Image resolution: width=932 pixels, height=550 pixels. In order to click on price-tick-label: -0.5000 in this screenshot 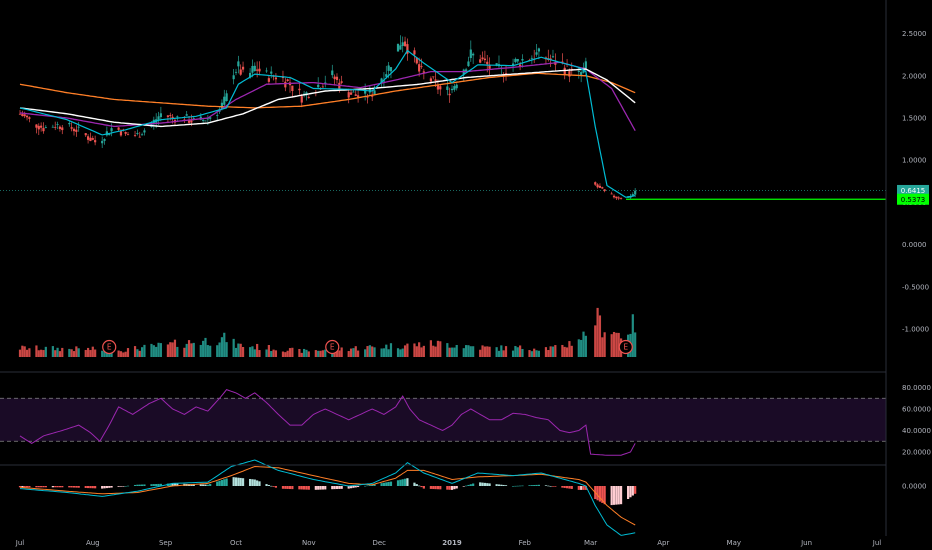, I will do `click(915, 287)`.